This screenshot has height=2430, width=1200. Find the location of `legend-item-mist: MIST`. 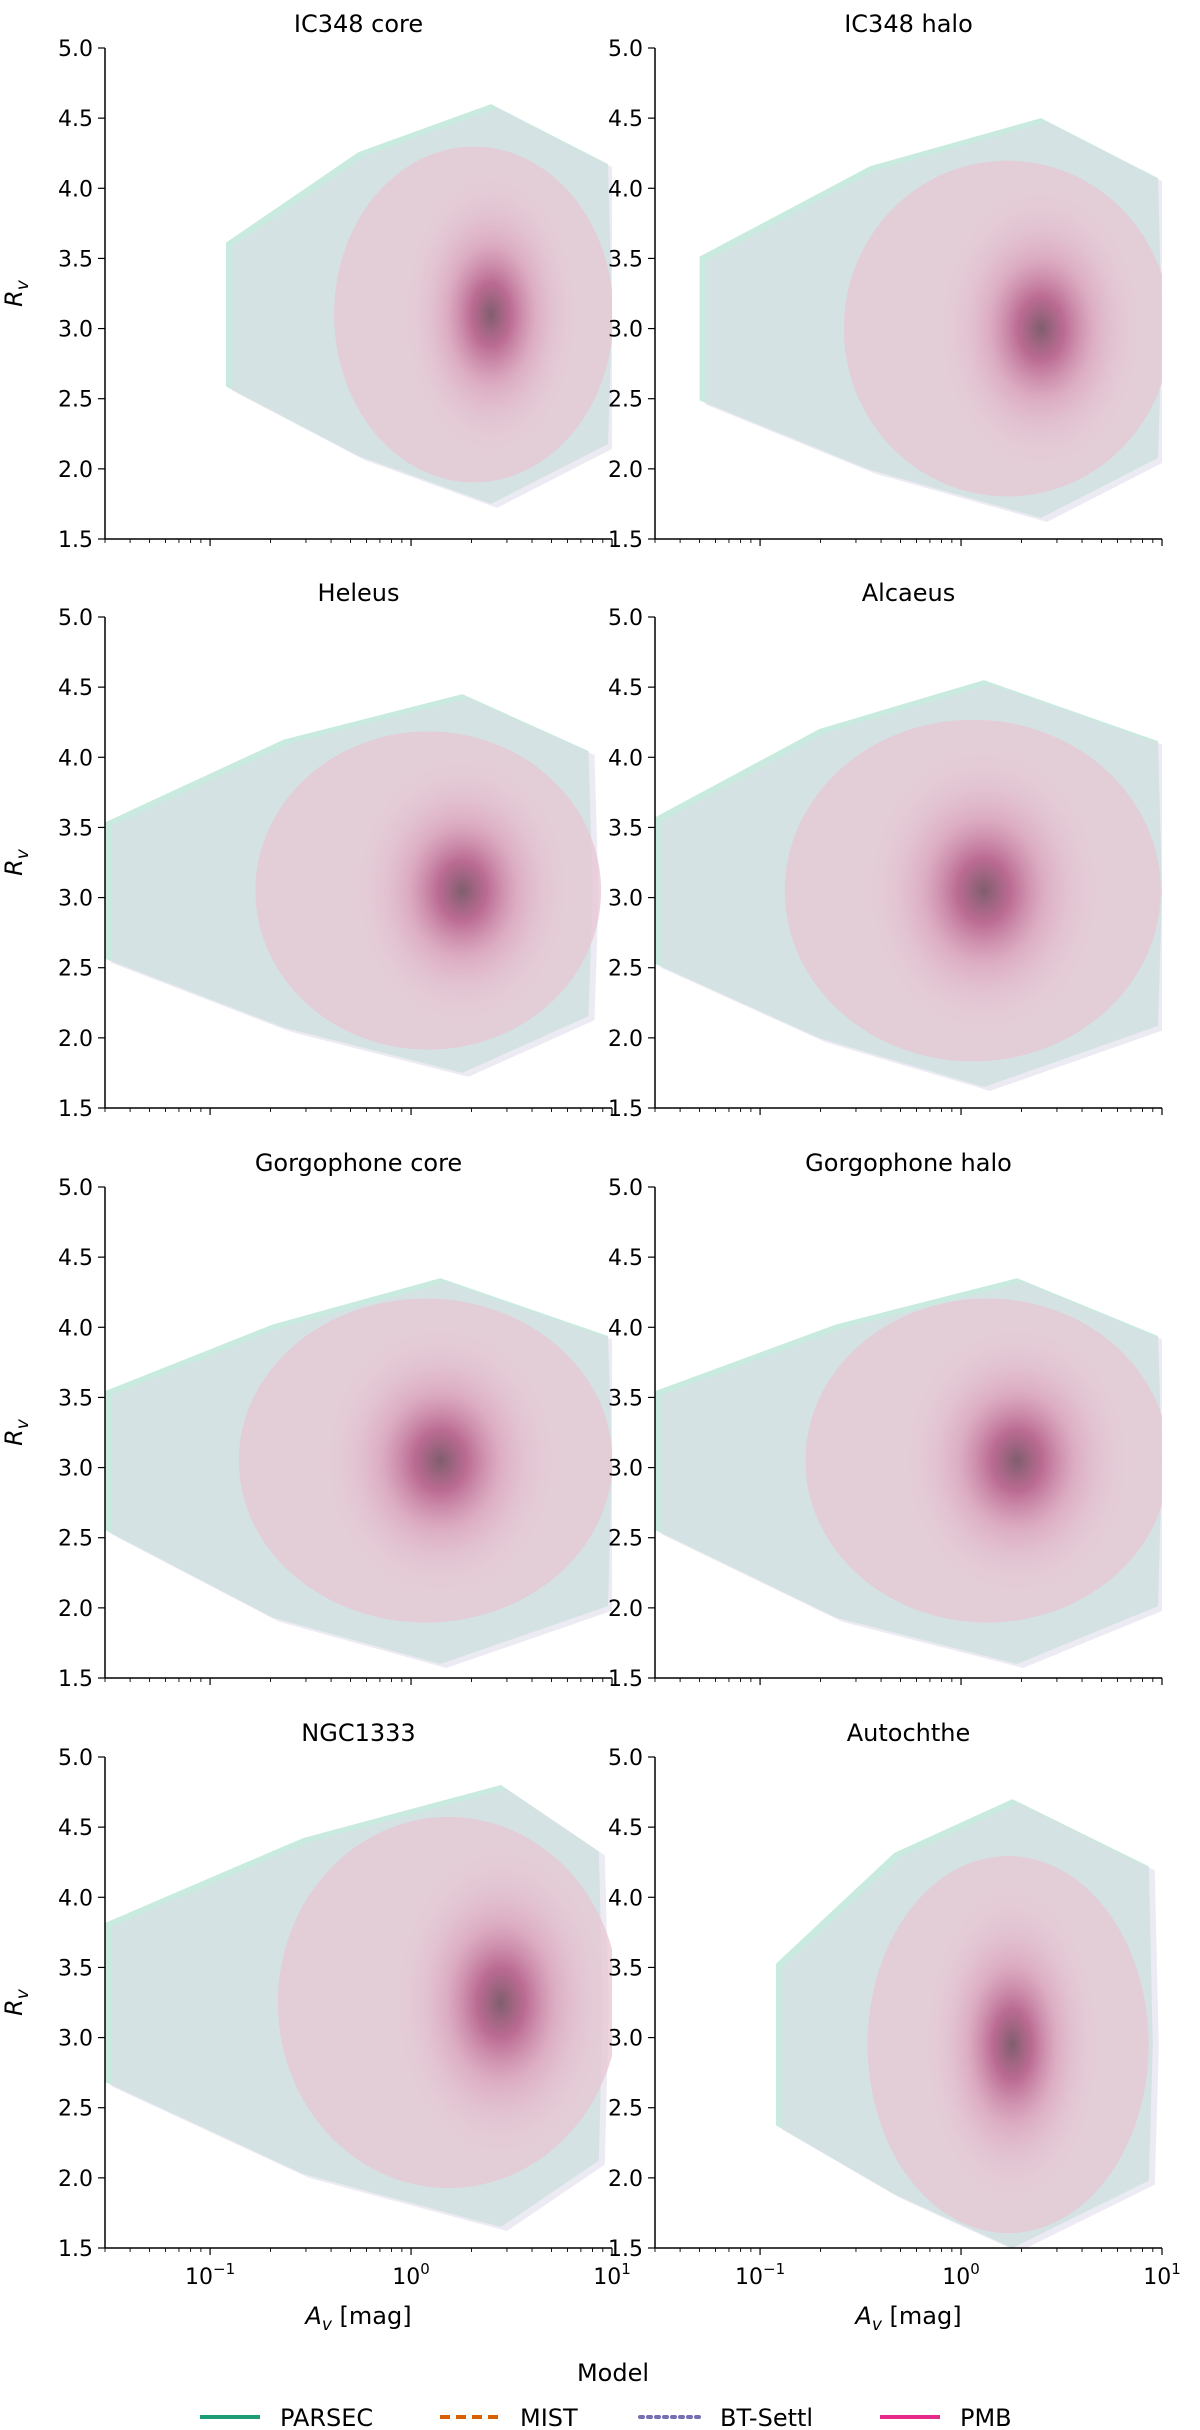

legend-item-mist: MIST is located at coordinates (509, 2417).